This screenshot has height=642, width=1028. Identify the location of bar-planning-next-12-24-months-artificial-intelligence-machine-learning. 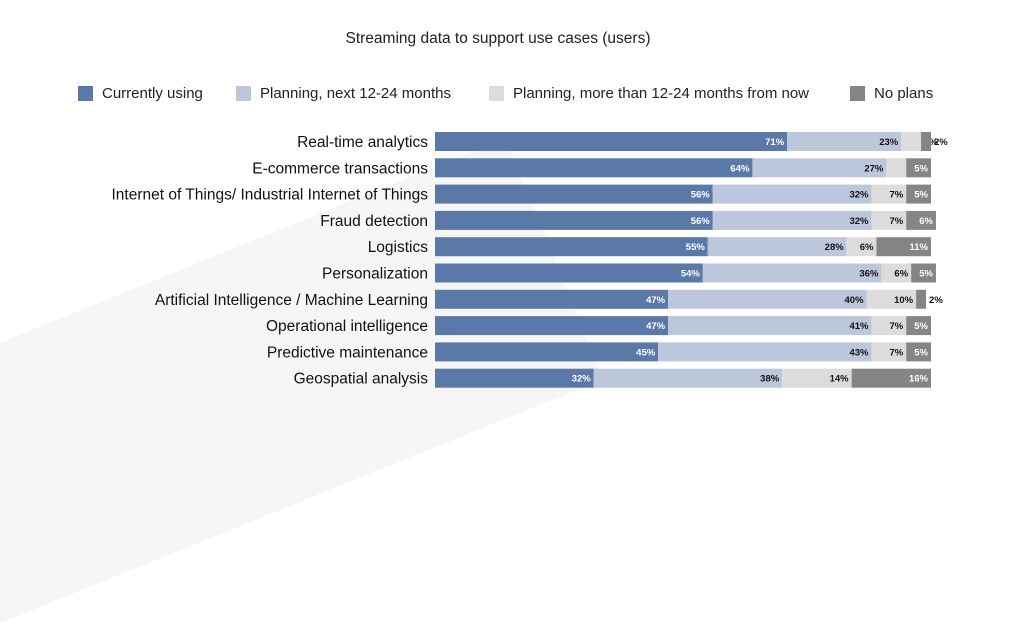
(767, 299).